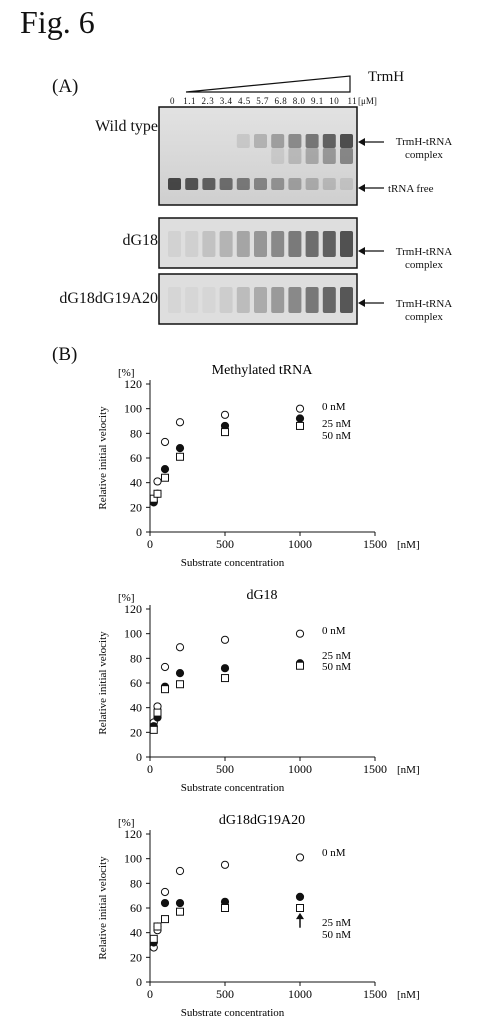 This screenshot has height=1033, width=480. I want to click on trmh-gradient-wedge, so click(268, 84).